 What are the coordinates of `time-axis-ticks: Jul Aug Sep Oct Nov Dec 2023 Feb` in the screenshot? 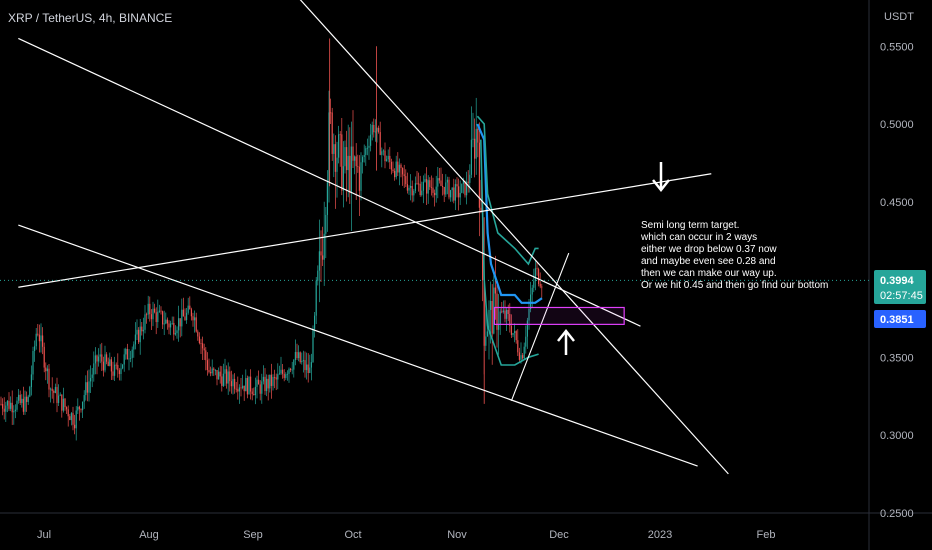 It's located at (406, 535).